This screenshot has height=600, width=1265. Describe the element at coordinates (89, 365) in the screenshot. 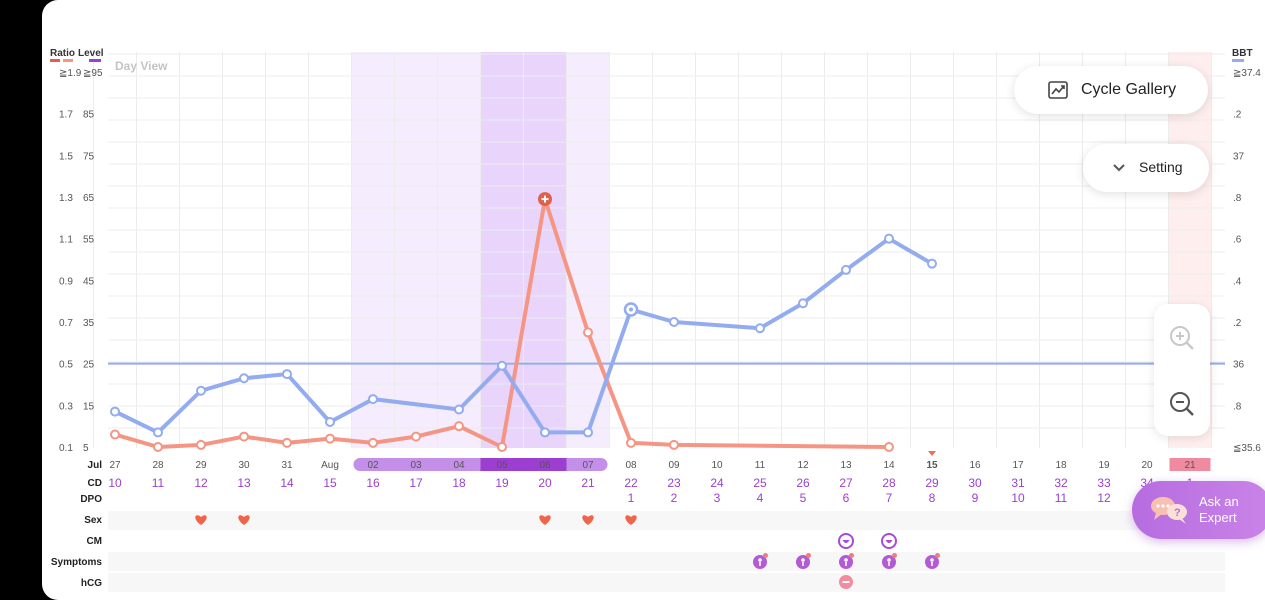

I see `level-tick-label: 25` at that location.